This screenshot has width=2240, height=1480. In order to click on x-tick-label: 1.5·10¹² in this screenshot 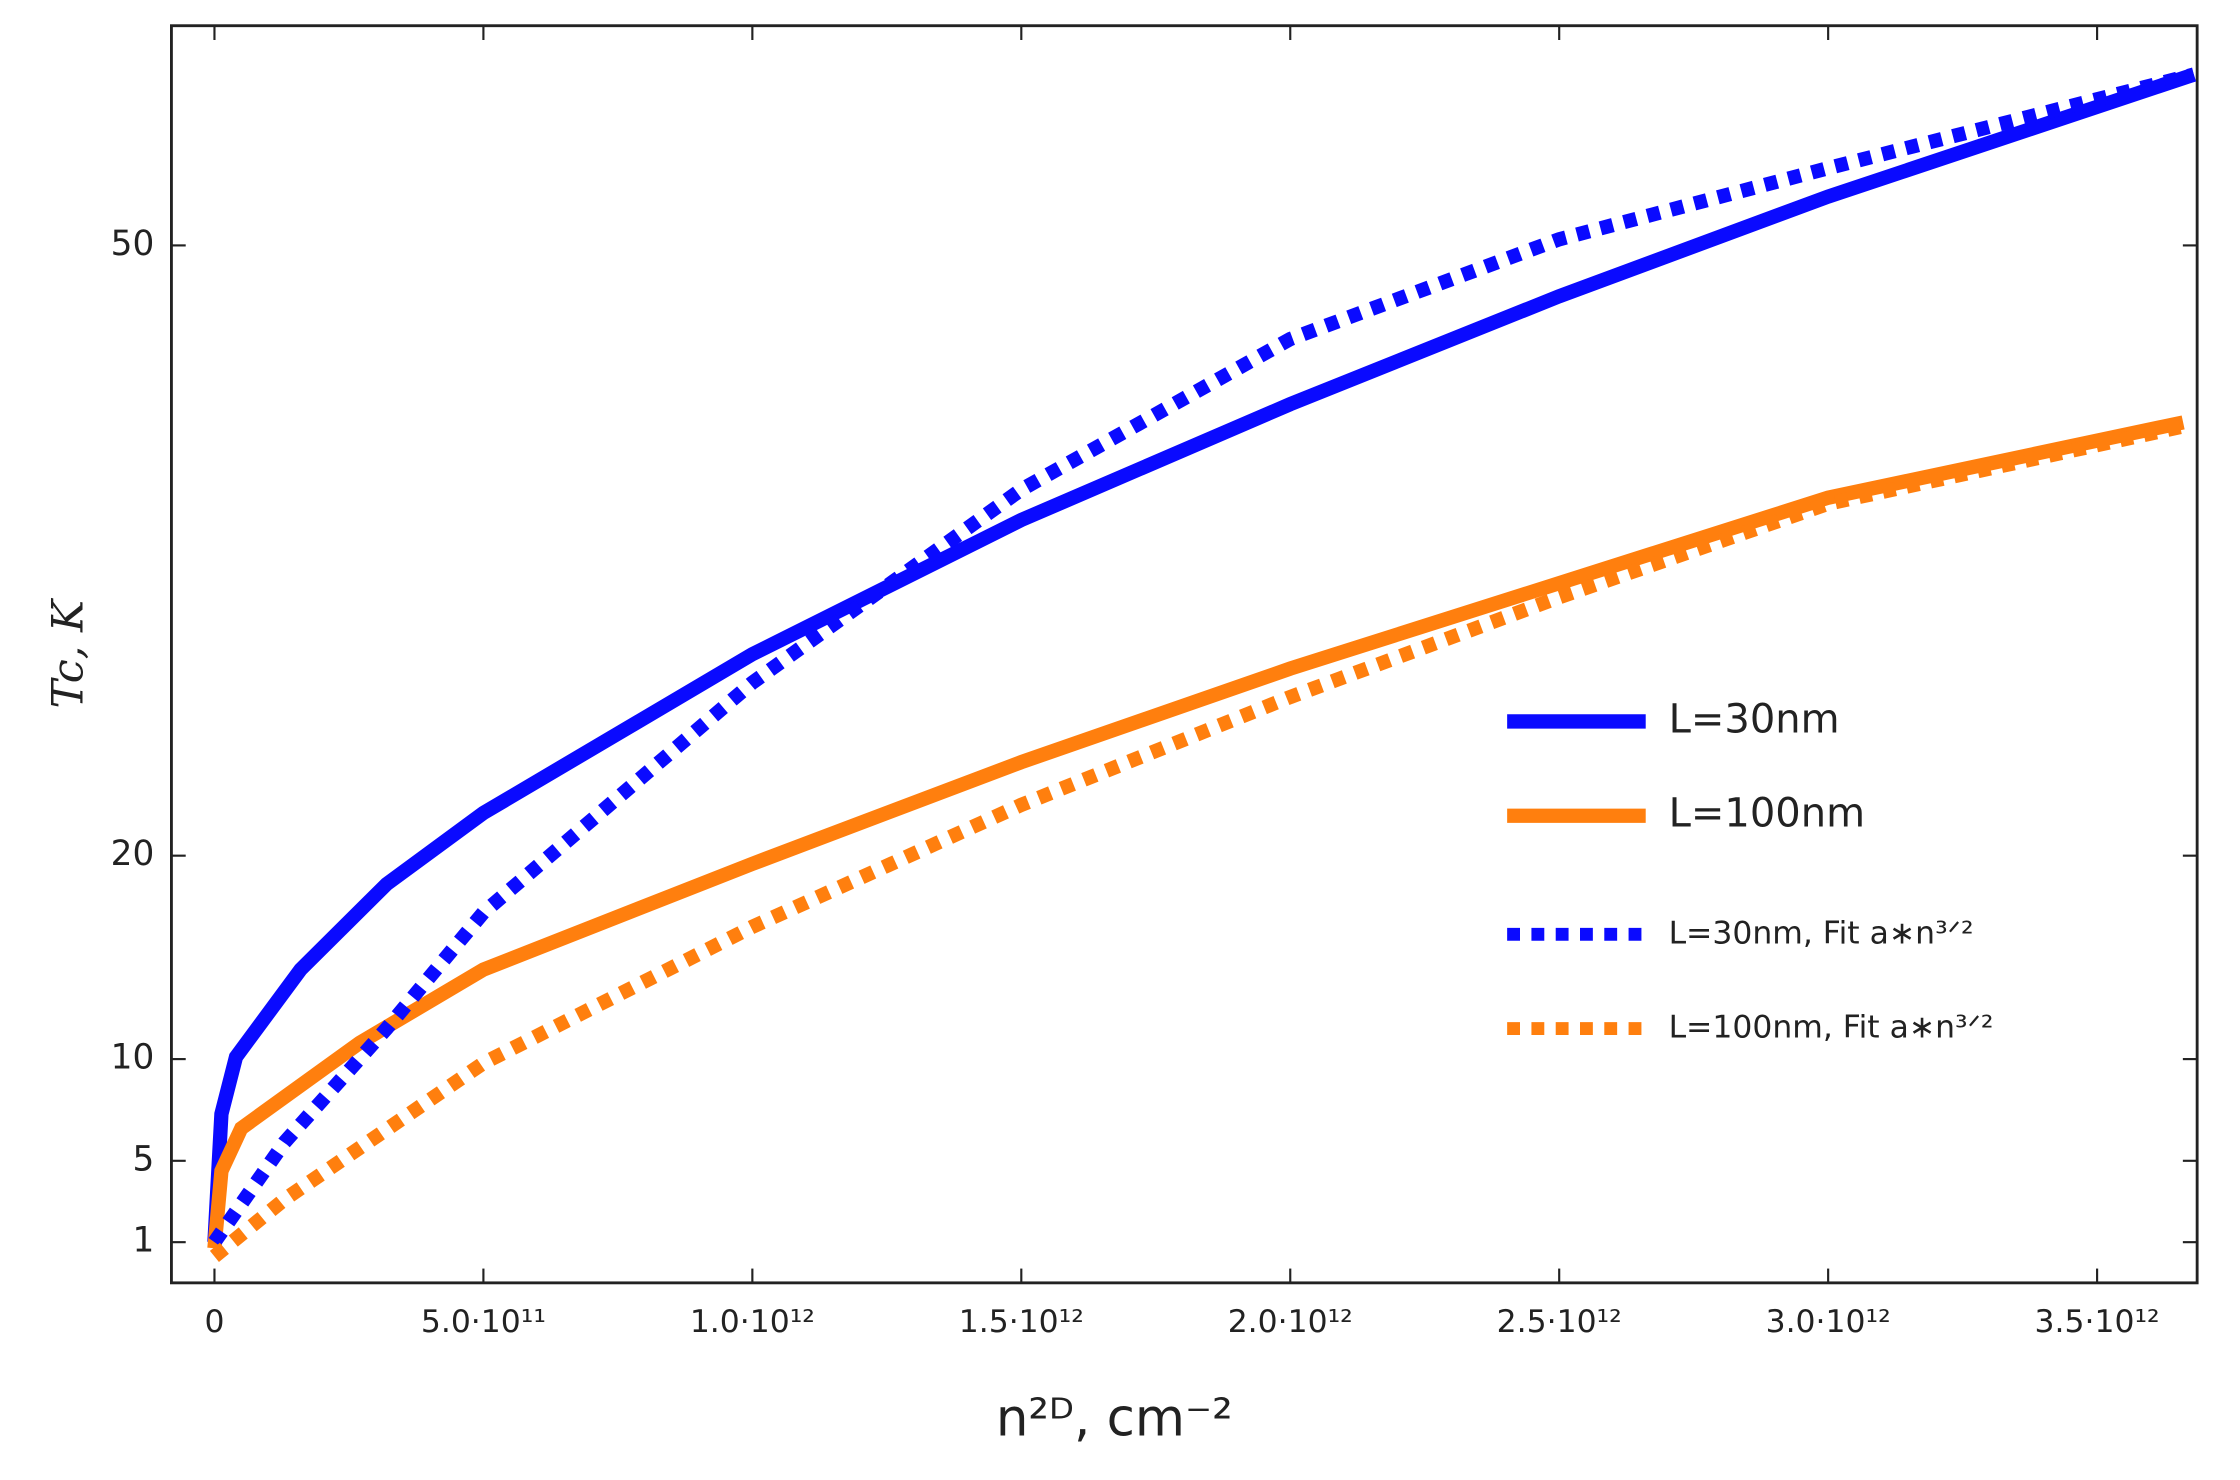, I will do `click(1021, 1322)`.